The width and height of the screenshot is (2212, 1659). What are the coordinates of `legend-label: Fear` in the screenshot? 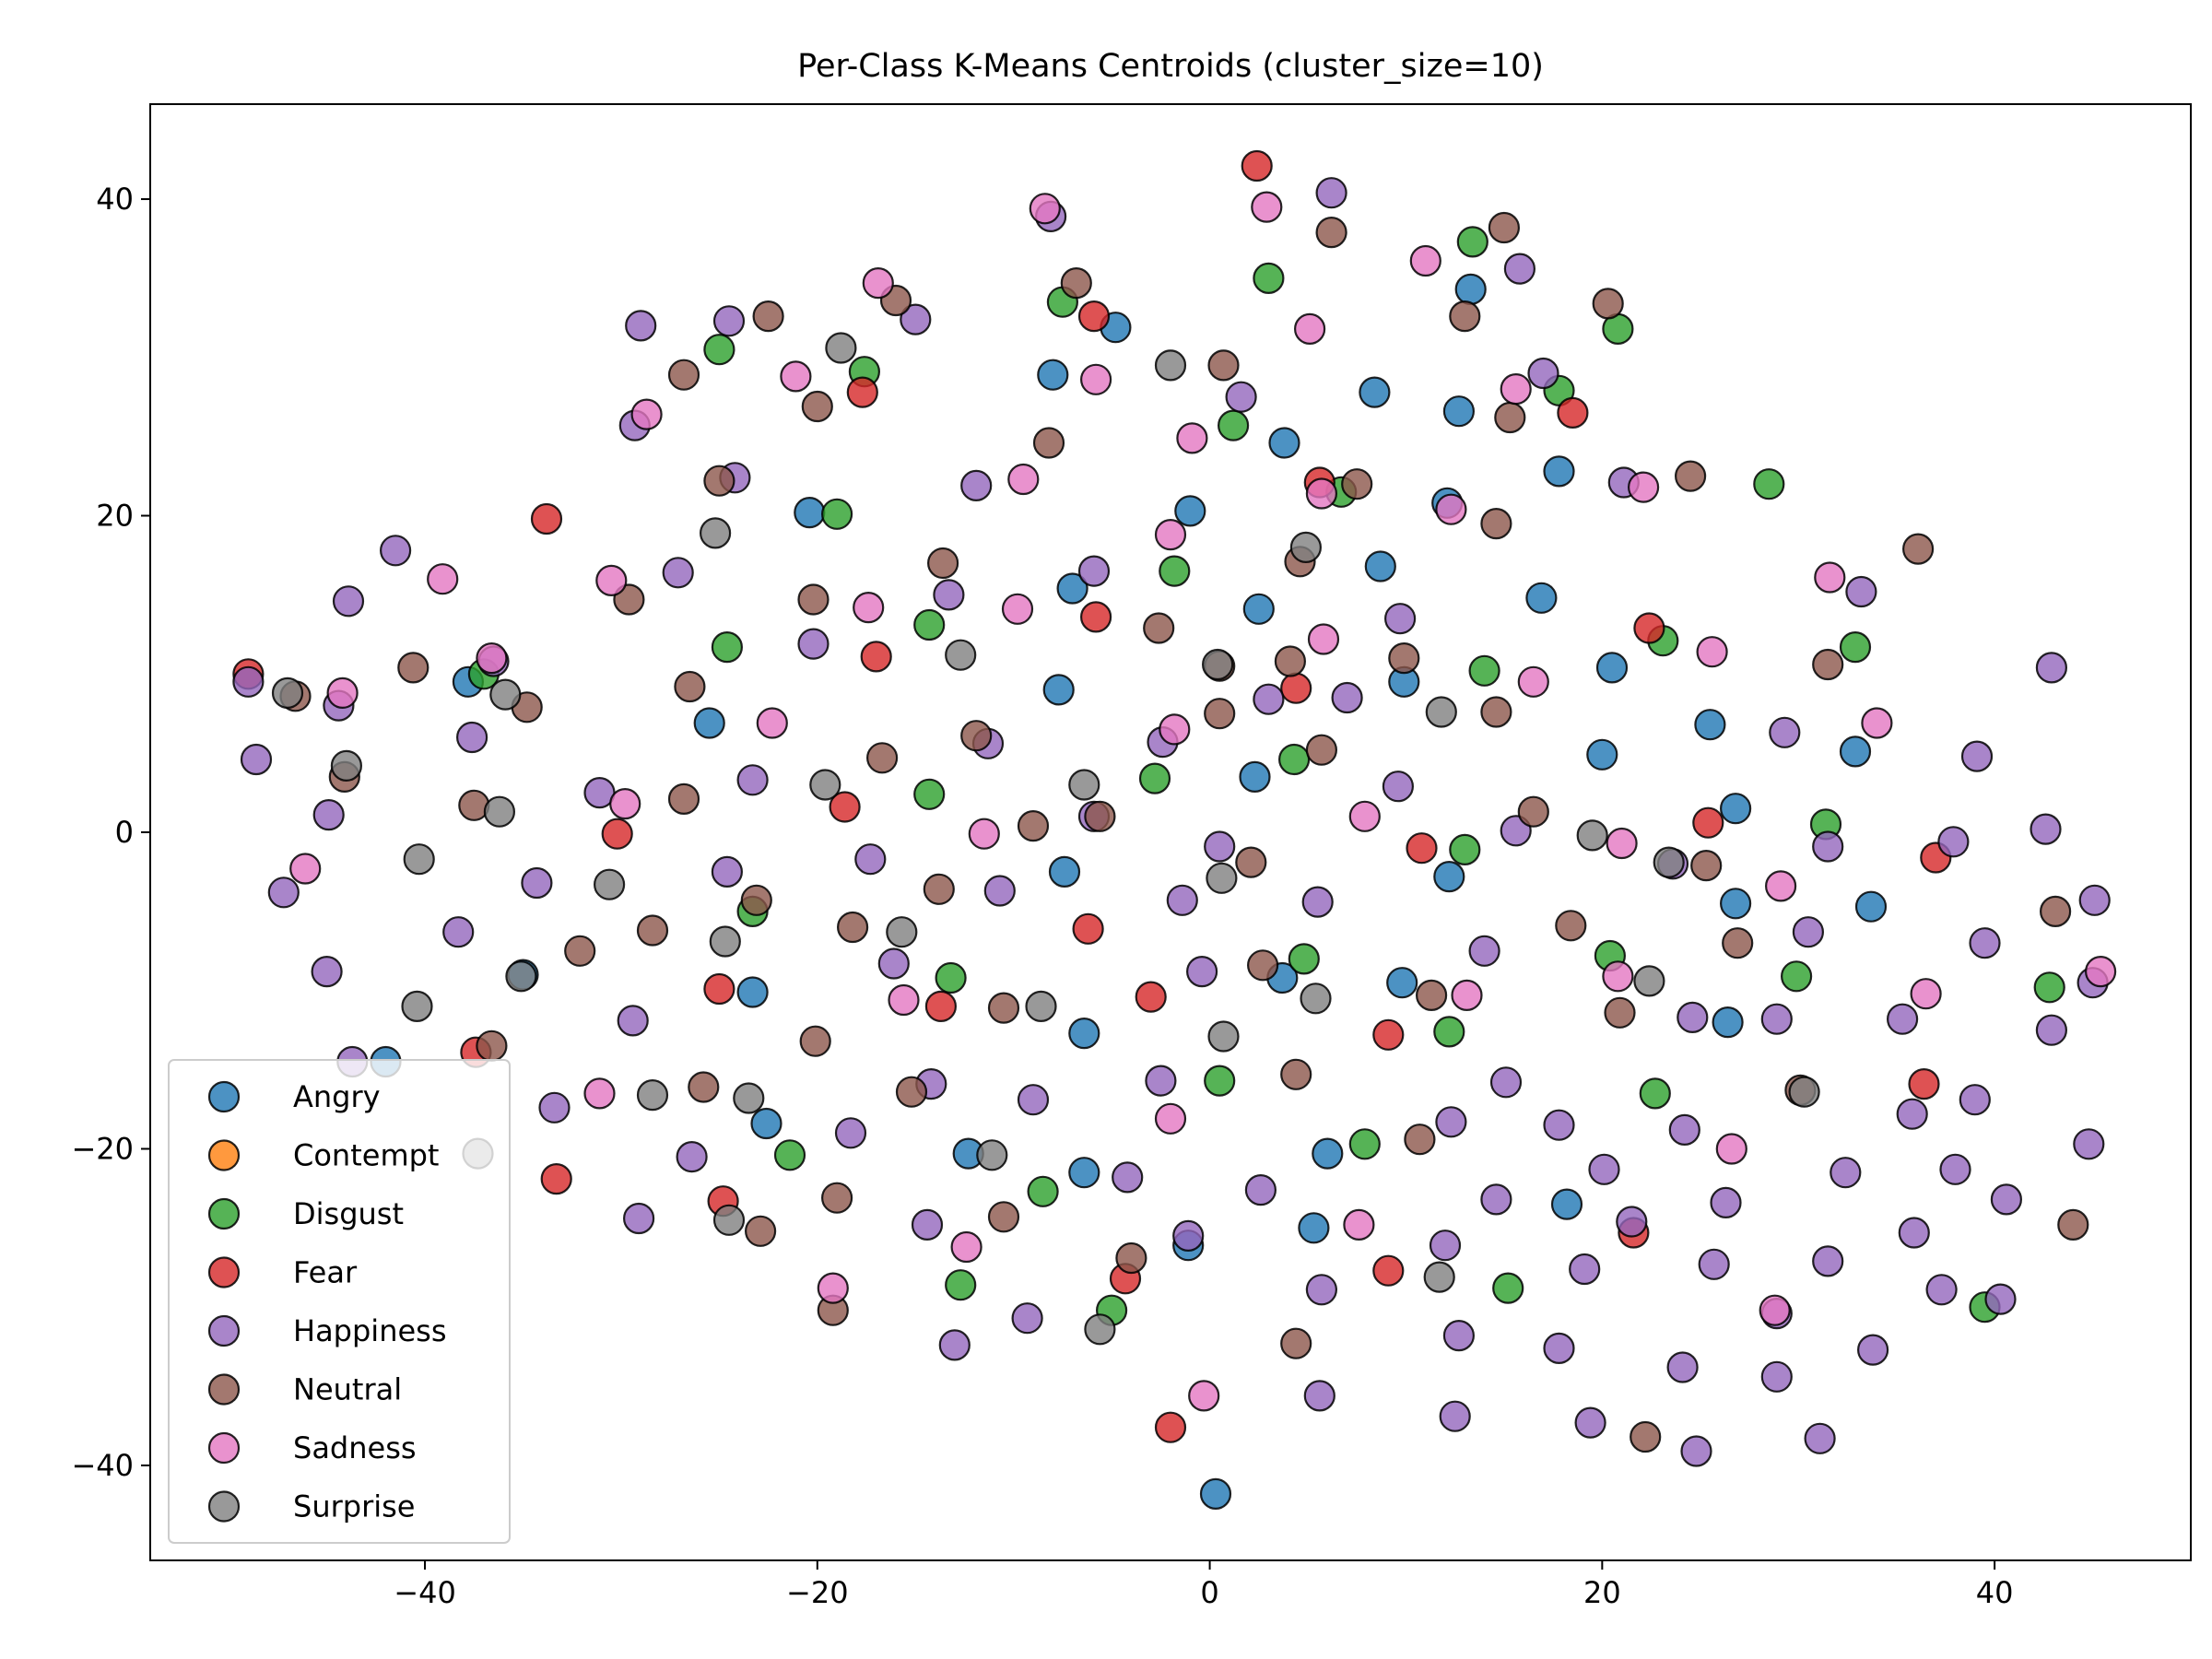 It's located at (325, 1272).